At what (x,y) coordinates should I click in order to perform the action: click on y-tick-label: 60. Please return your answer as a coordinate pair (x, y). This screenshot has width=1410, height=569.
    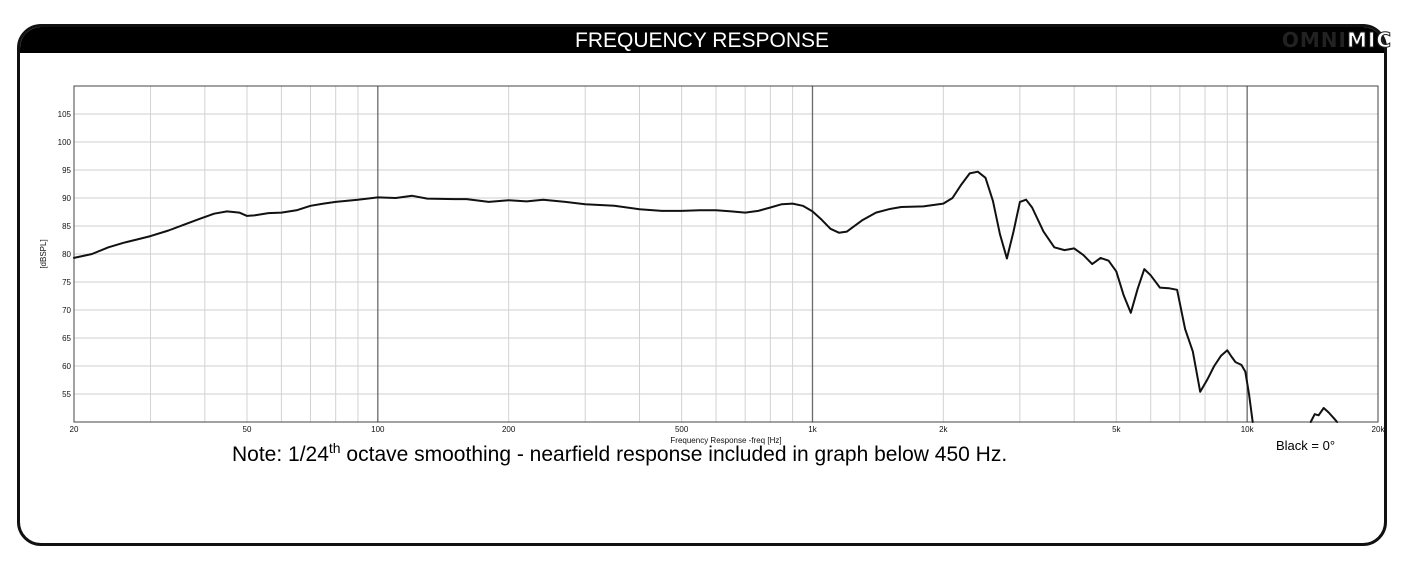
    Looking at the image, I should click on (66, 366).